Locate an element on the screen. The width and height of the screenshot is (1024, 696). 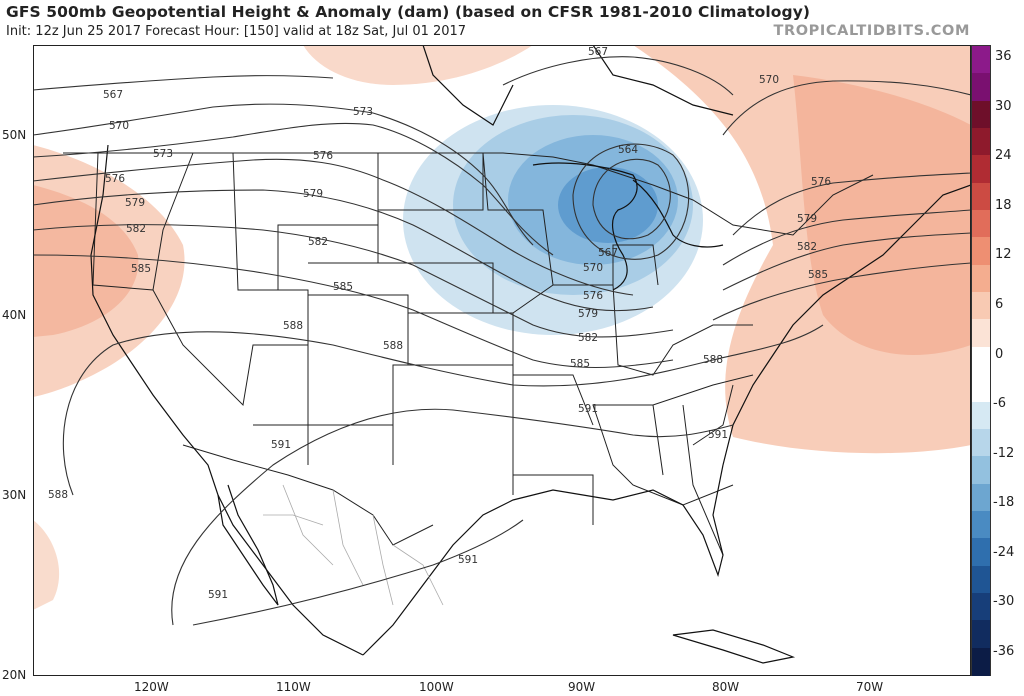
atlantic-coast is located at coordinates (846, 325).